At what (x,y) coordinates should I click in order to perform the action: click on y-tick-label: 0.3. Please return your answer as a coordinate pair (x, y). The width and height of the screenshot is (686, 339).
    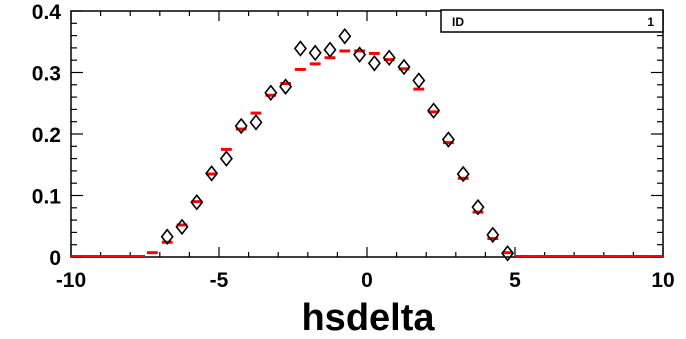
    Looking at the image, I should click on (46, 74).